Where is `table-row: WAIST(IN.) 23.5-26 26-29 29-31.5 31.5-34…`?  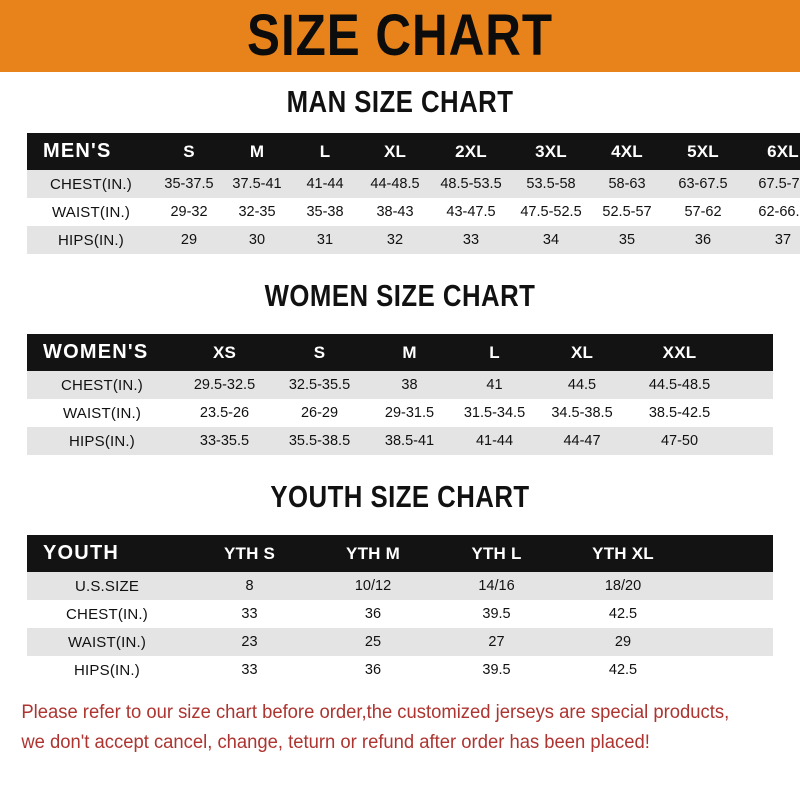 table-row: WAIST(IN.) 23.5-26 26-29 29-31.5 31.5-34… is located at coordinates (400, 413).